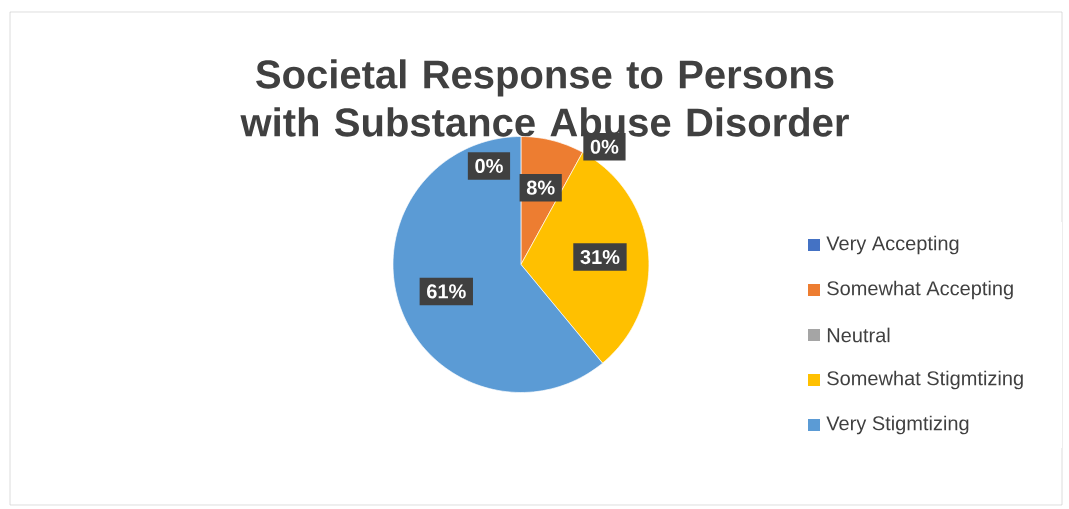 The image size is (1069, 509). Describe the element at coordinates (600, 257) in the screenshot. I see `data-label: 31%` at that location.